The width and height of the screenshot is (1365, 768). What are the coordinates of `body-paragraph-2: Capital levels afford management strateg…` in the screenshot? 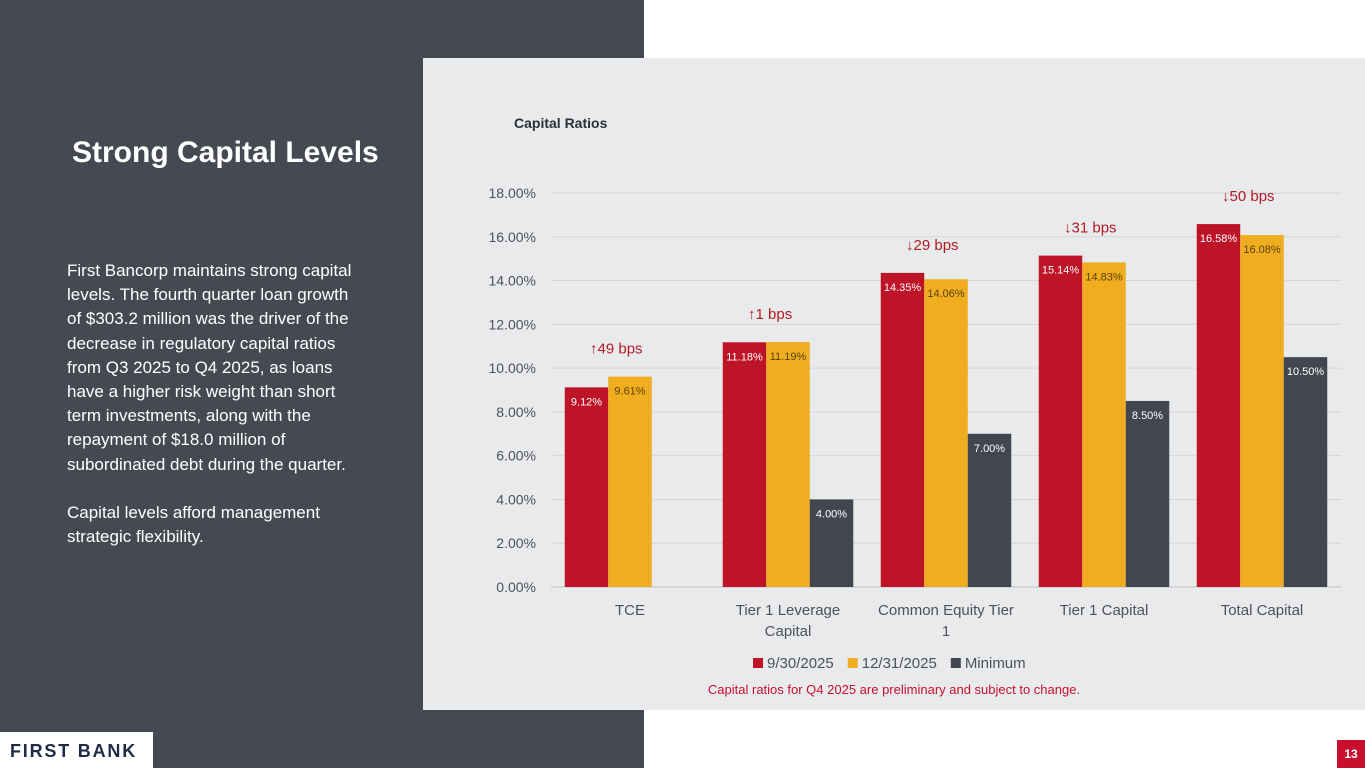 It's located at (193, 524).